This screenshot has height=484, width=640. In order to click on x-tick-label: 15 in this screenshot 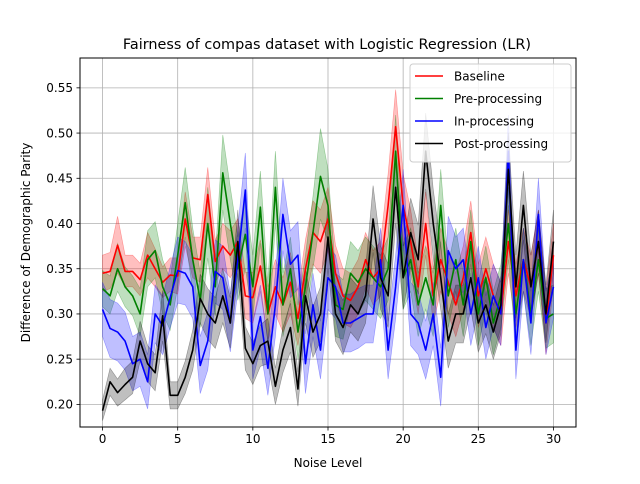, I will do `click(327, 439)`.